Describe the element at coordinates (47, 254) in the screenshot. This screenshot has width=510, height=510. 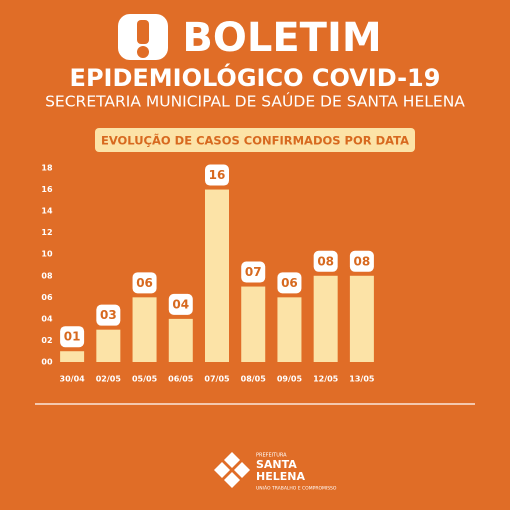
I see `y-tick-label: 10` at that location.